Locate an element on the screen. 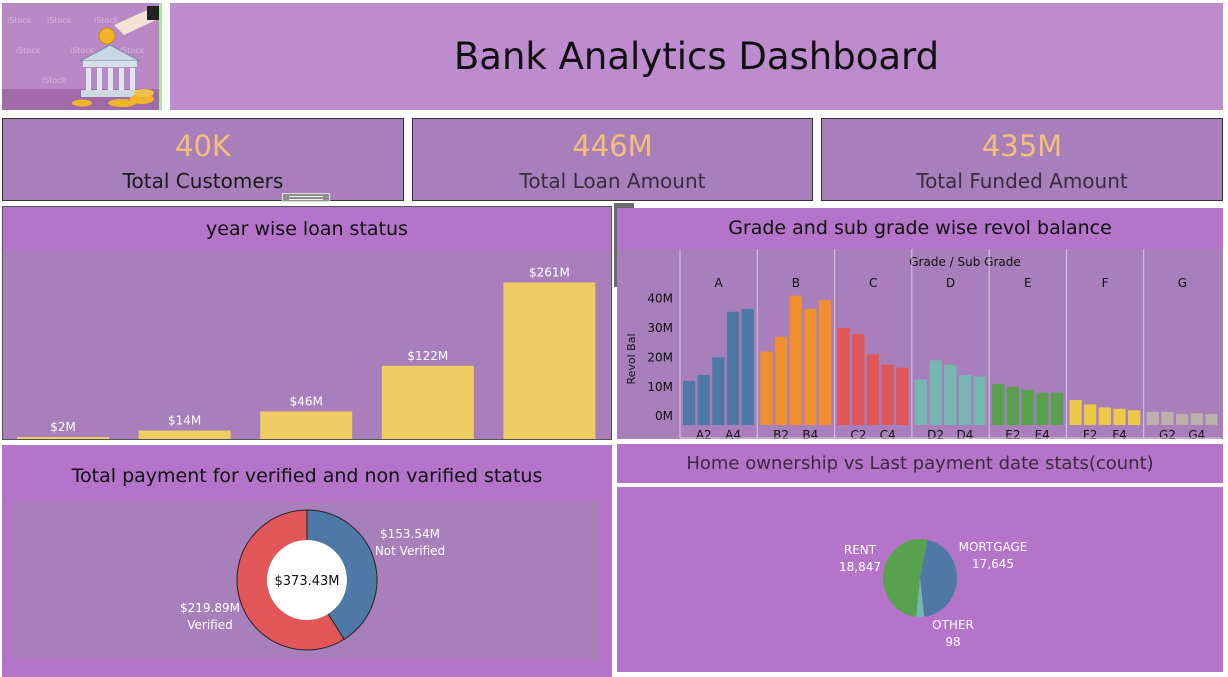 This screenshot has height=677, width=1228. x-tick-label: E2 is located at coordinates (1012, 433).